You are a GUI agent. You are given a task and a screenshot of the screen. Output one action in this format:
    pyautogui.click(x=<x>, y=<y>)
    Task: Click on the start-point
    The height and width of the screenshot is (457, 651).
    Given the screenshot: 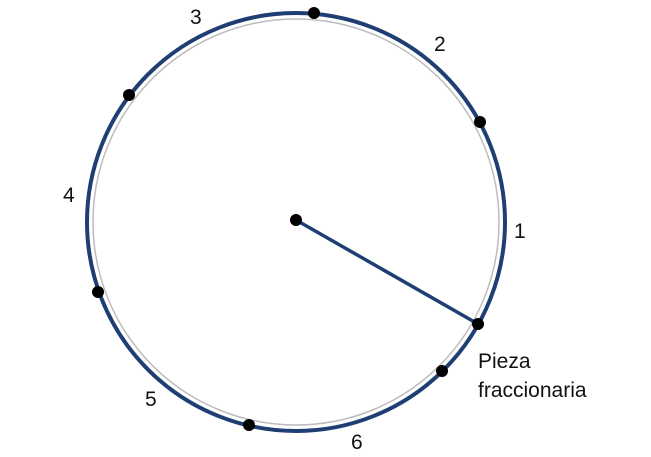 What is the action you would take?
    pyautogui.click(x=478, y=324)
    